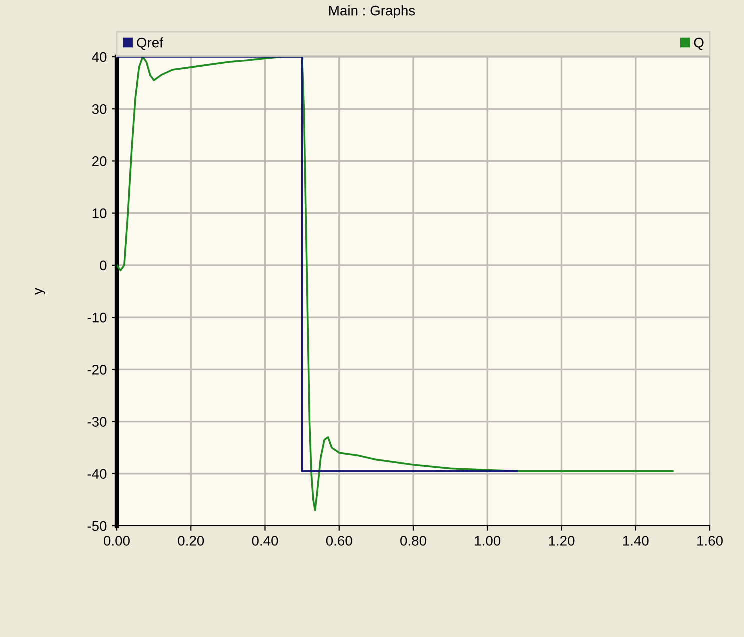  I want to click on x-tick-label: 0.60, so click(339, 541).